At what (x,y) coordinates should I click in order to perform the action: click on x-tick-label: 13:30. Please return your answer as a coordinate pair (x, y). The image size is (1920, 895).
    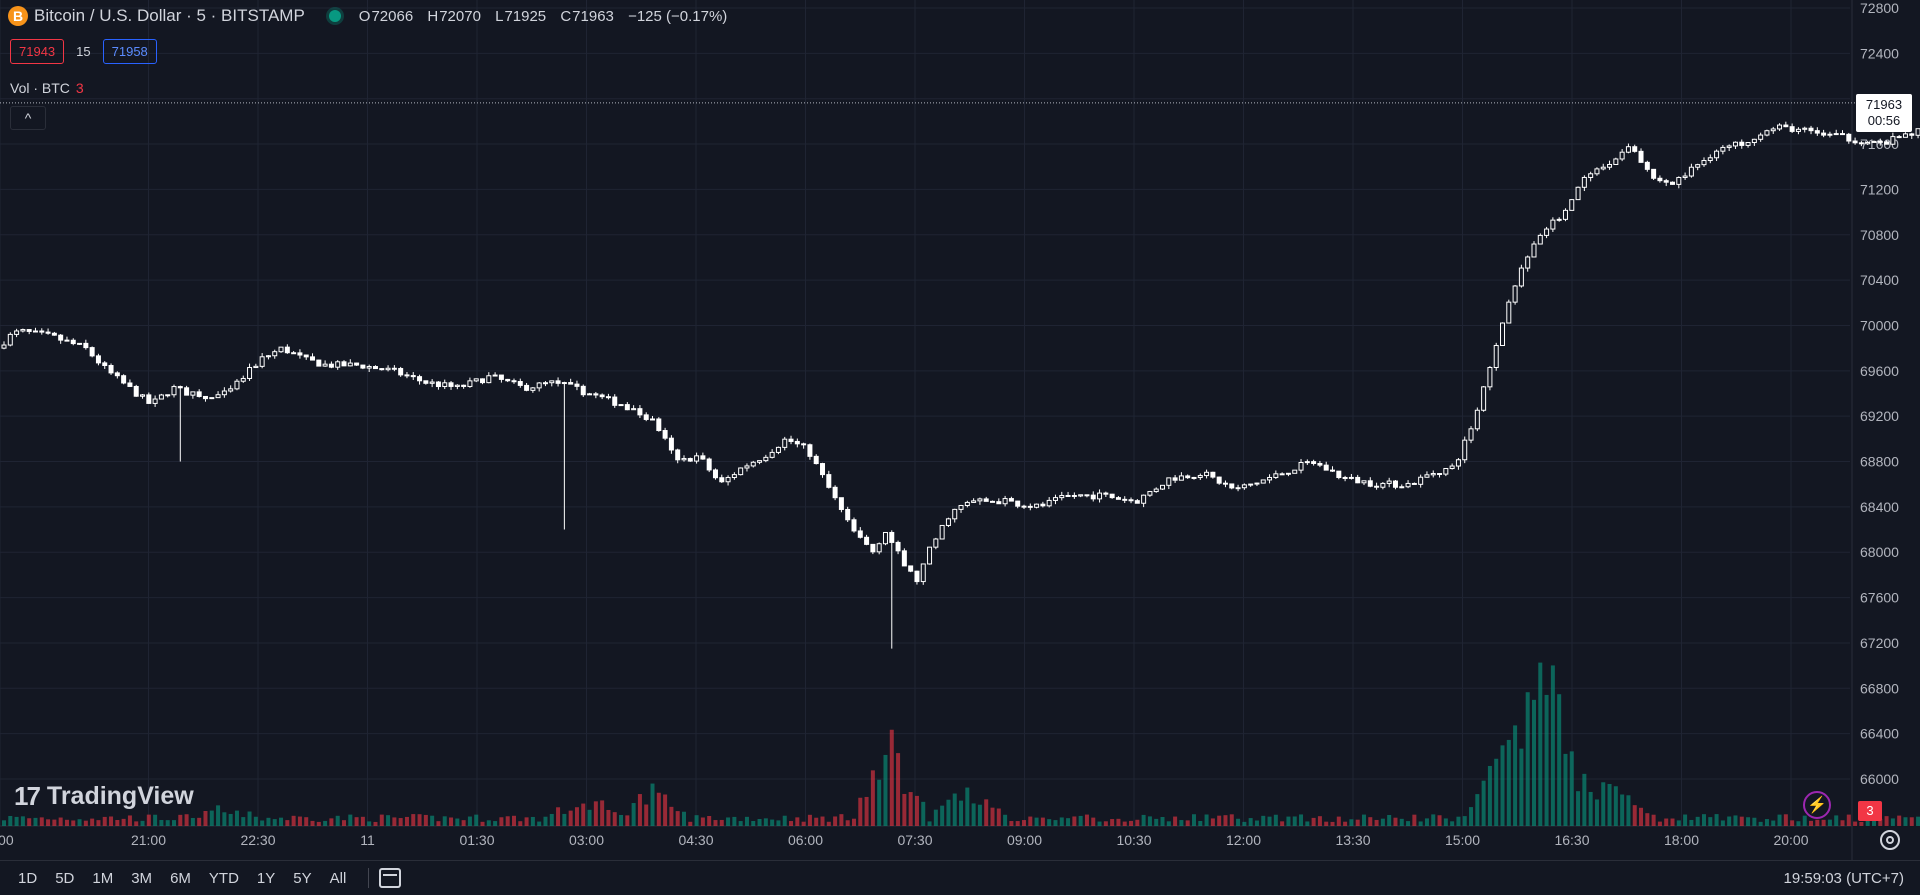
    Looking at the image, I should click on (1352, 840).